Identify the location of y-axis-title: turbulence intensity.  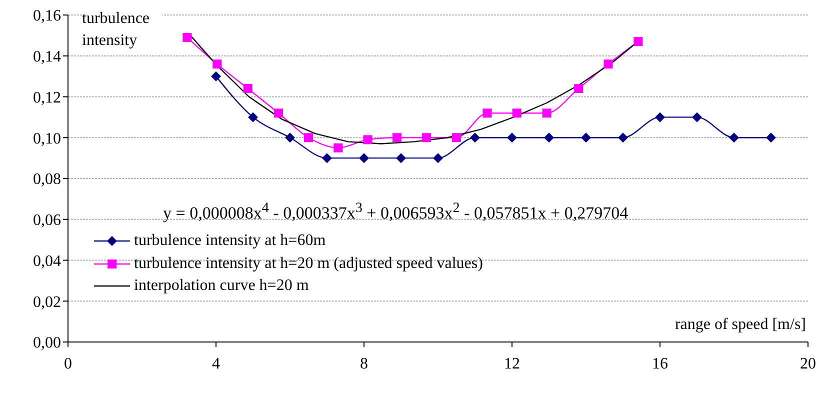
(122, 30).